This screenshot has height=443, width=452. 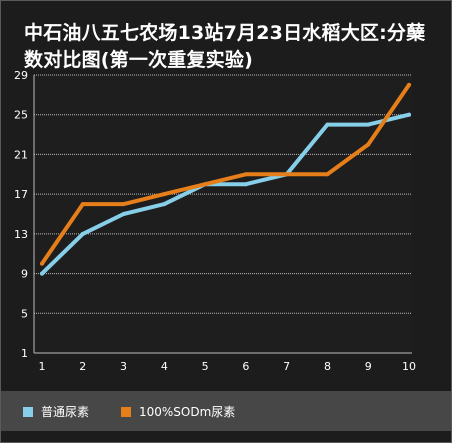 I want to click on x-tick-label: 10, so click(x=409, y=366).